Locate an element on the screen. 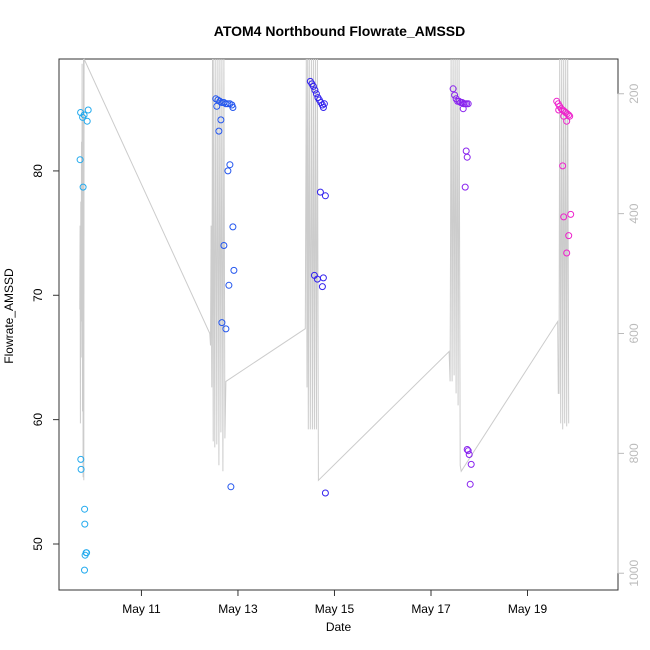  y-tick-label: 70 is located at coordinates (38, 295).